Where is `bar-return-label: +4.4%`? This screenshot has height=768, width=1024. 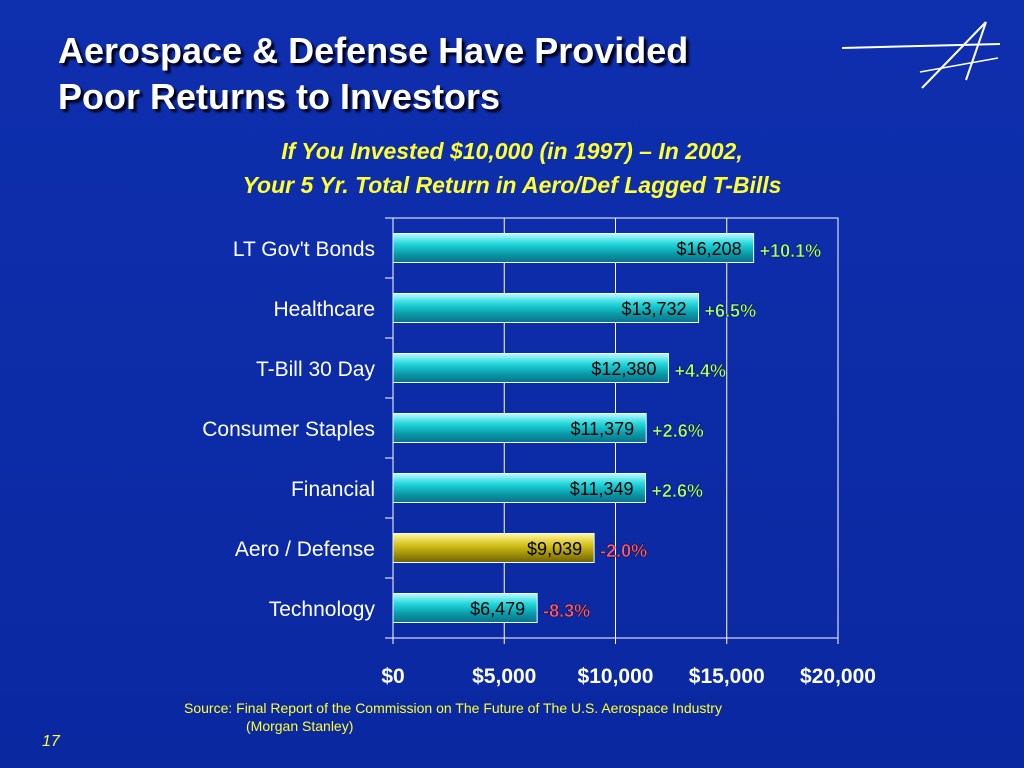 bar-return-label: +4.4% is located at coordinates (700, 371).